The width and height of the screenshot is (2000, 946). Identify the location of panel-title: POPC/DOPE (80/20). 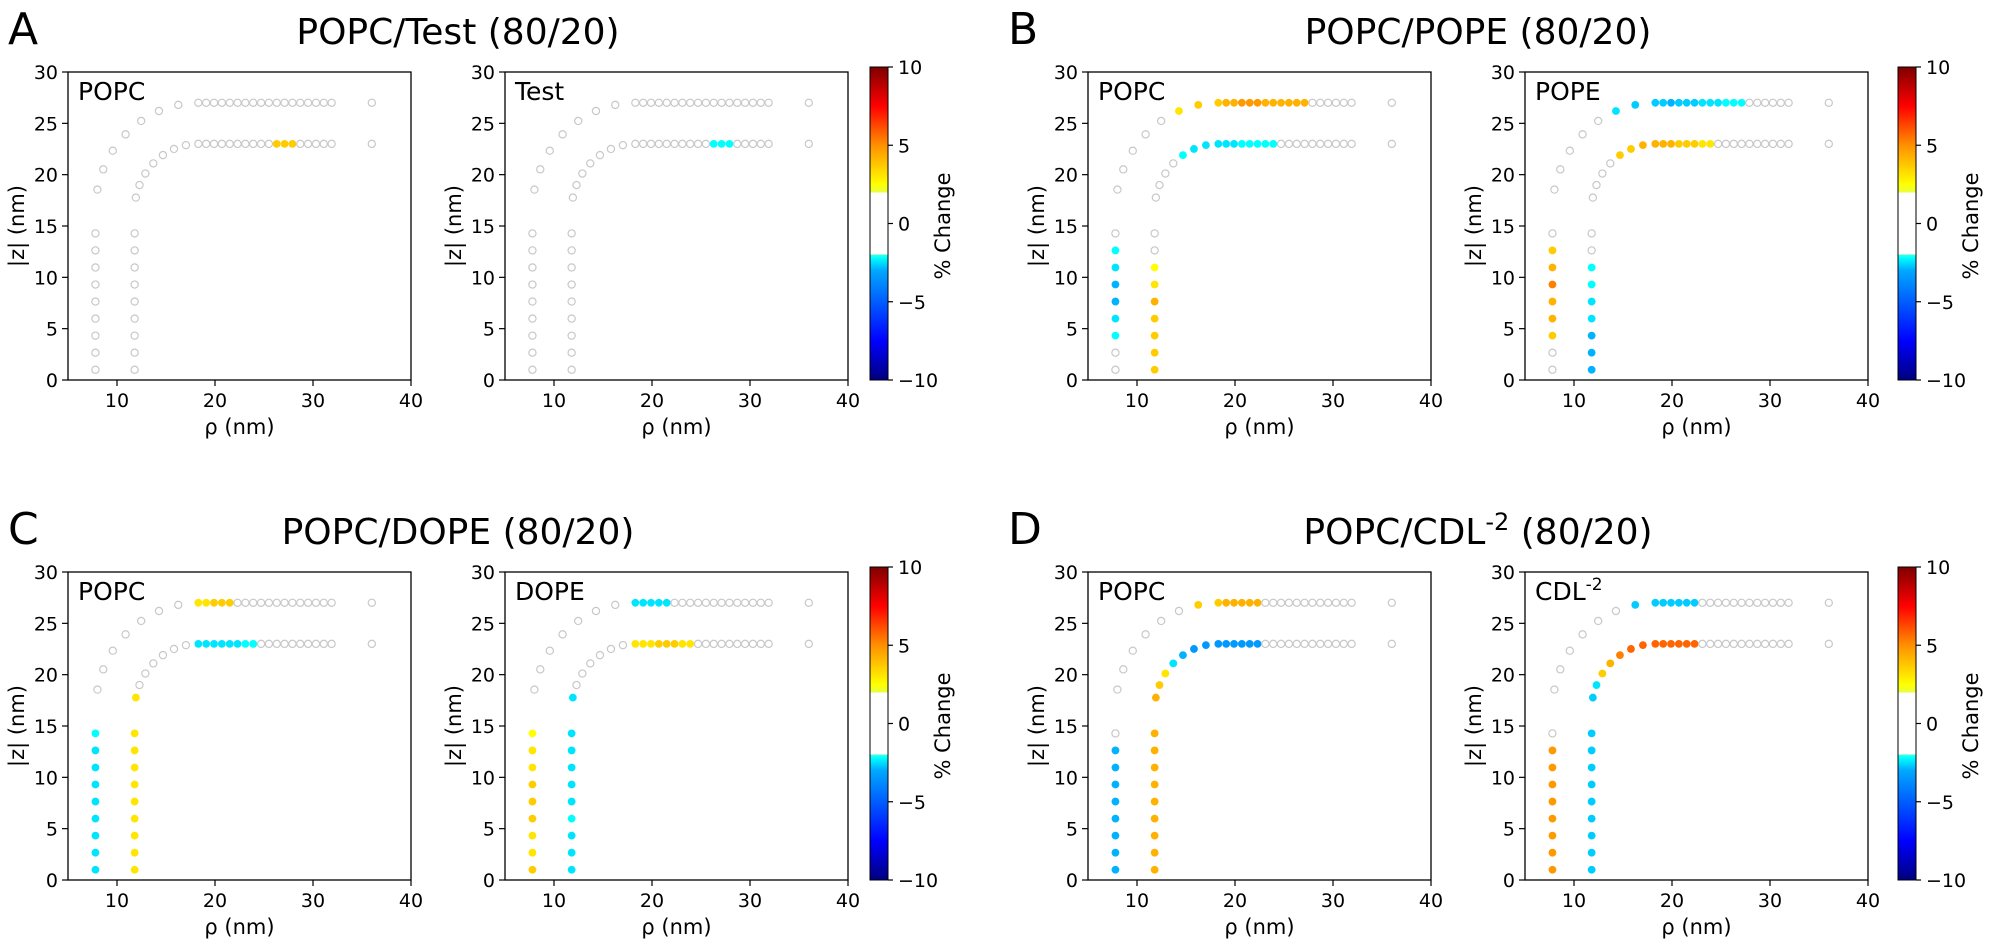
(458, 532).